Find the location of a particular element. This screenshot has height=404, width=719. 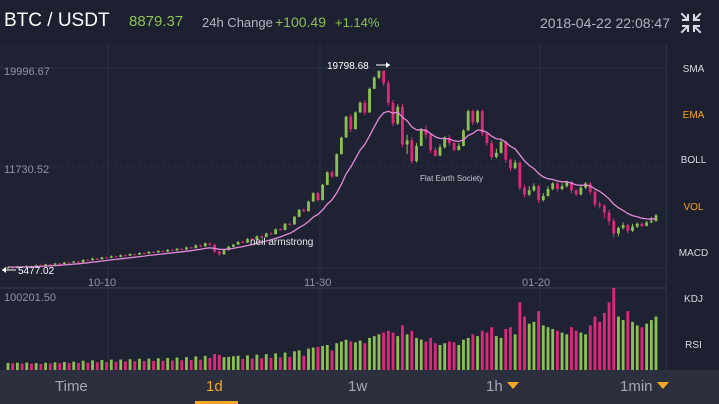

tab-1h: 1h is located at coordinates (502, 386).